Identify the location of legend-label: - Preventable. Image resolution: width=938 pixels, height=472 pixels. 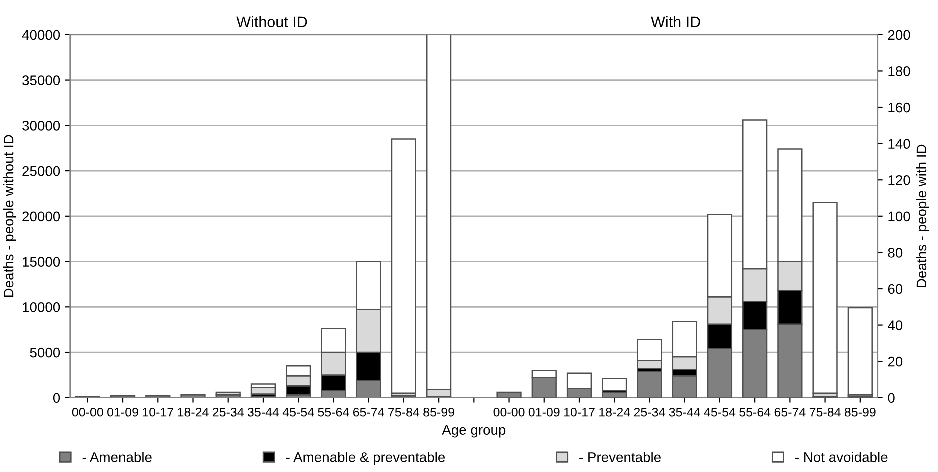
(620, 457).